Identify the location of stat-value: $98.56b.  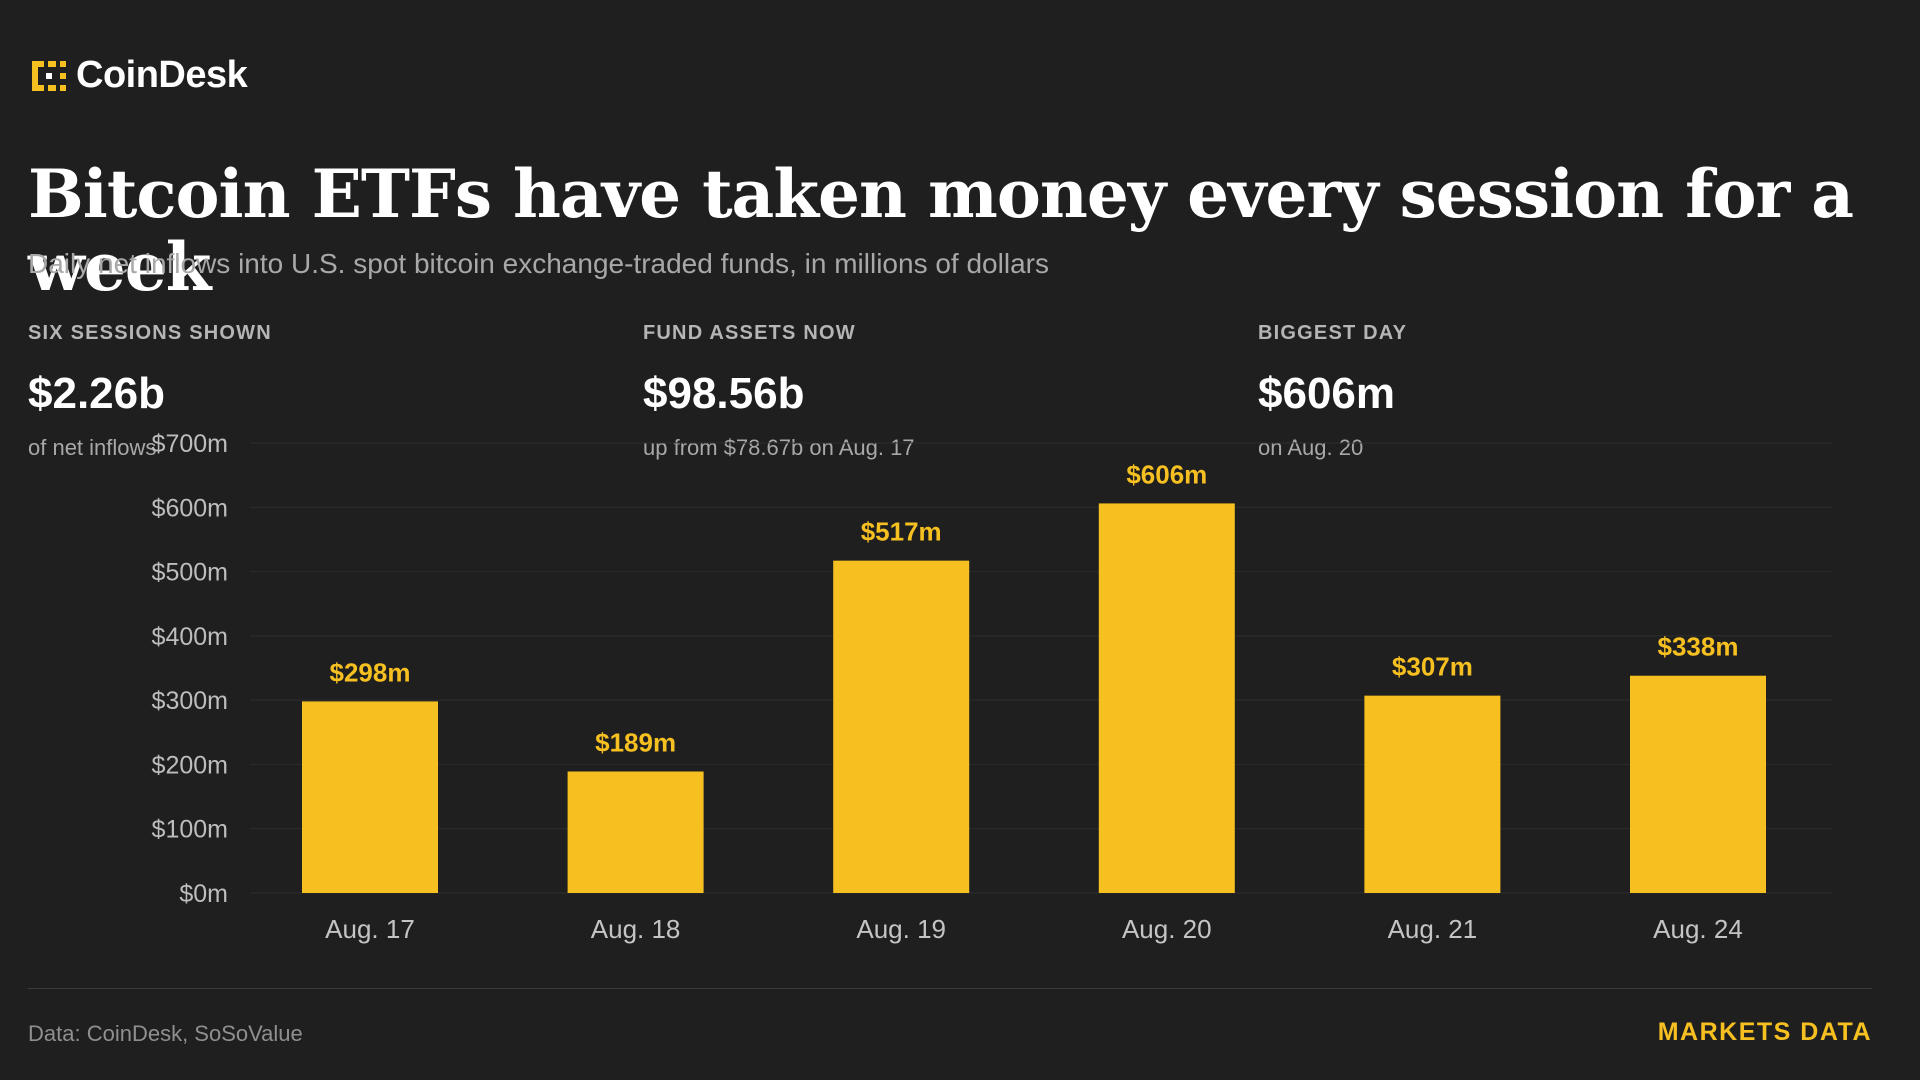
(724, 393).